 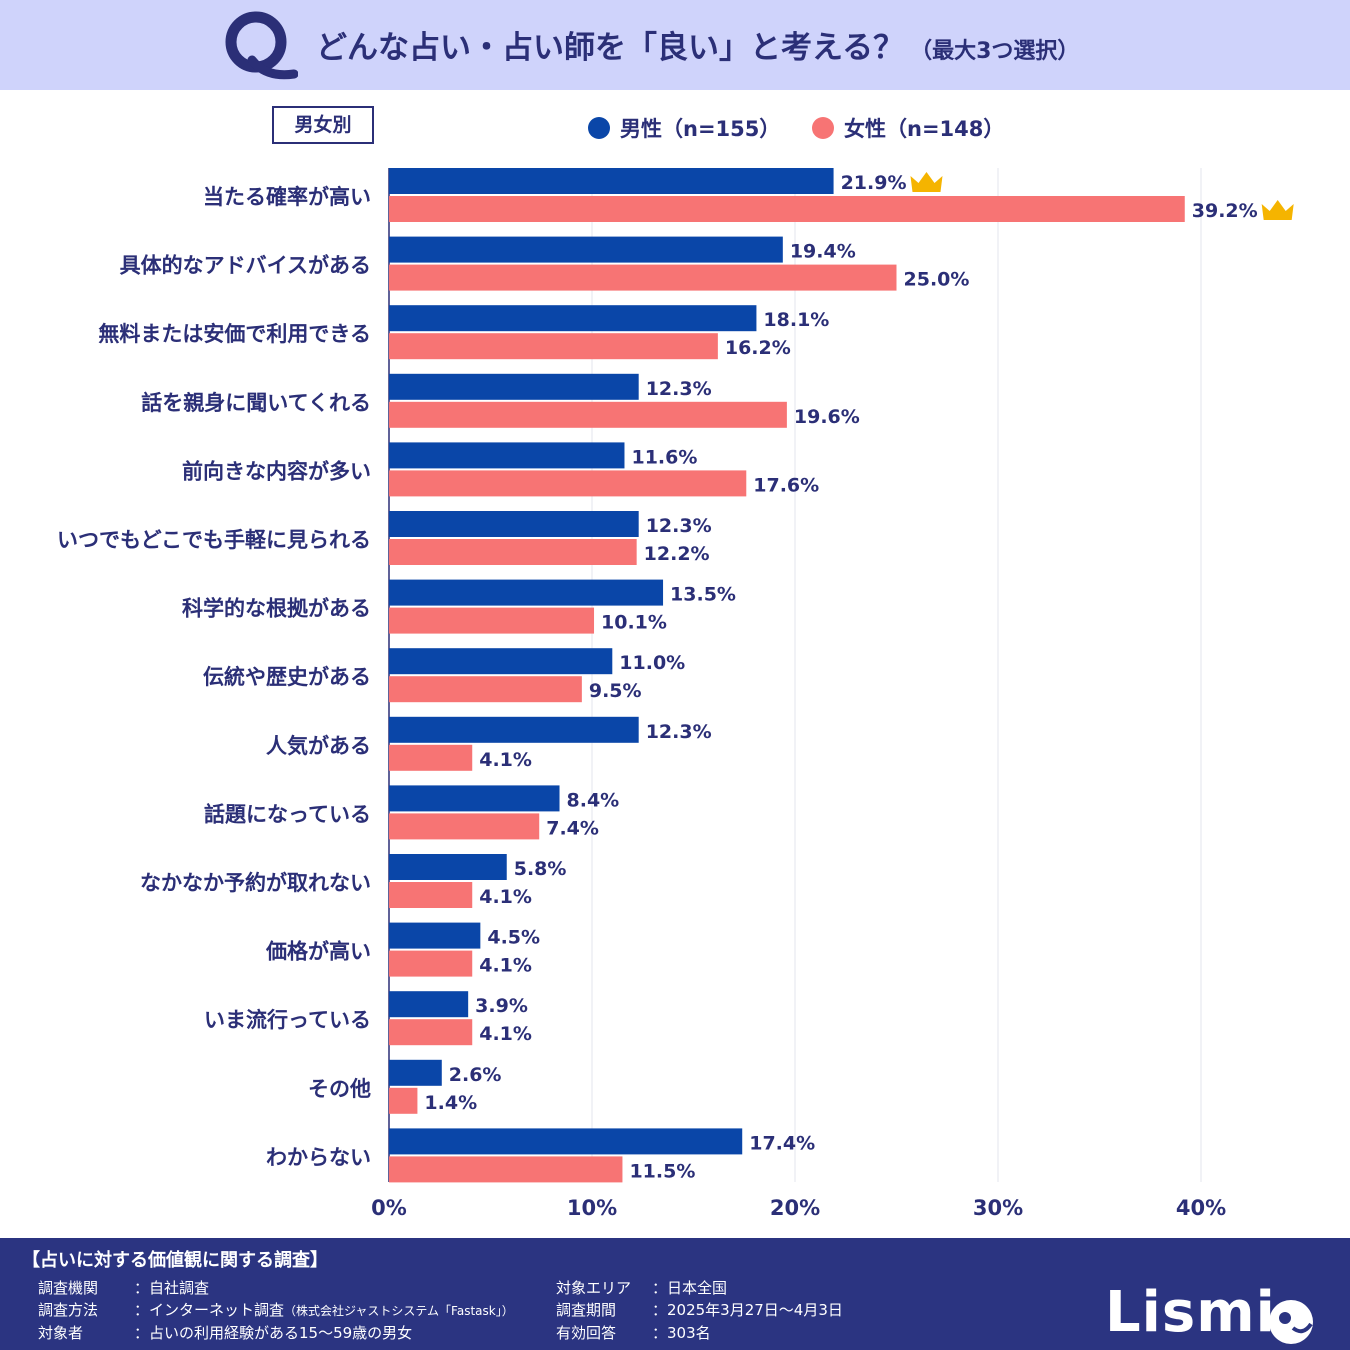 I want to click on data-label-female: 10.1%, so click(x=634, y=623).